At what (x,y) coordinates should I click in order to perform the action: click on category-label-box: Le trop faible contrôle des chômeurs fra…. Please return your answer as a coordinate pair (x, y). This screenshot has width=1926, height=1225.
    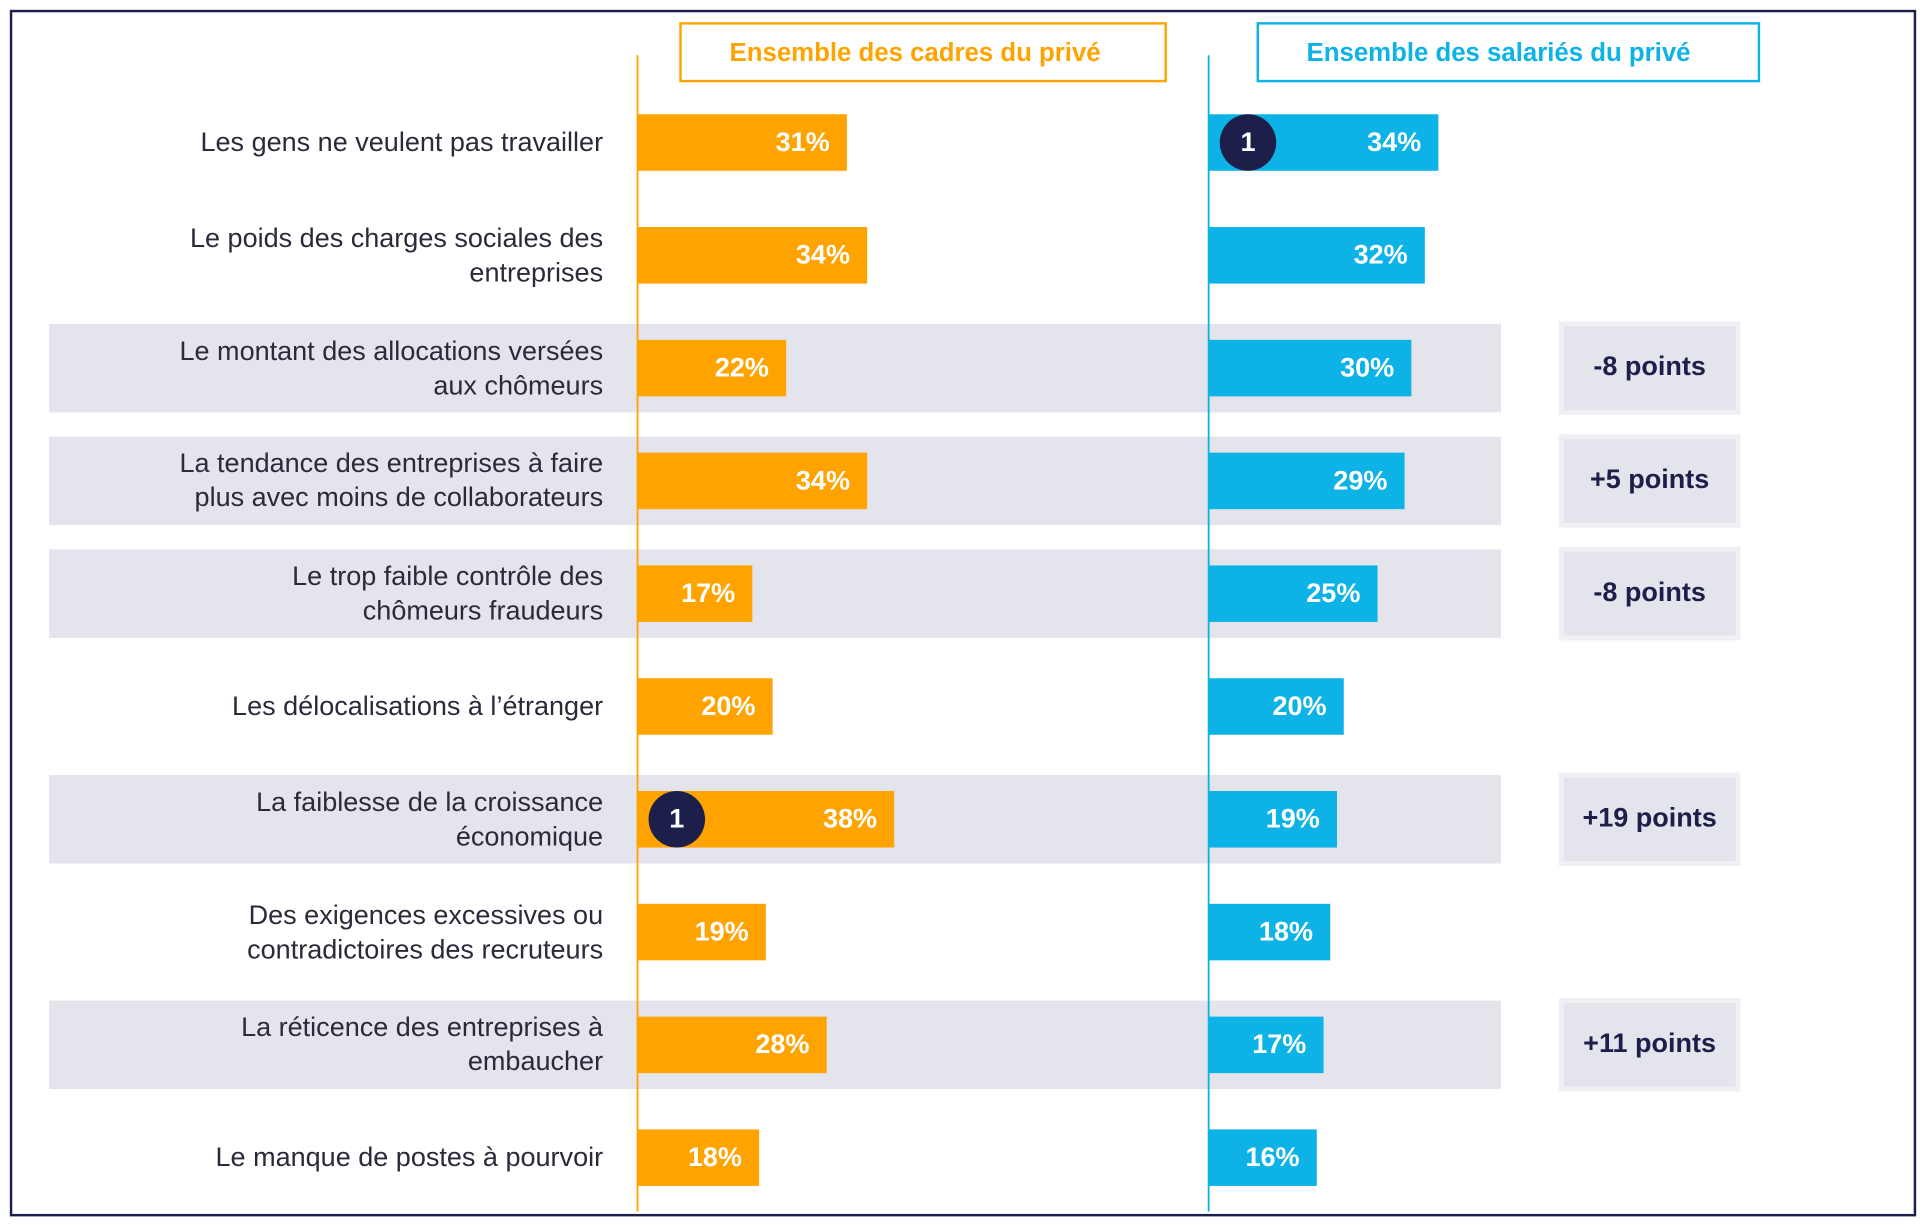
    Looking at the image, I should click on (448, 593).